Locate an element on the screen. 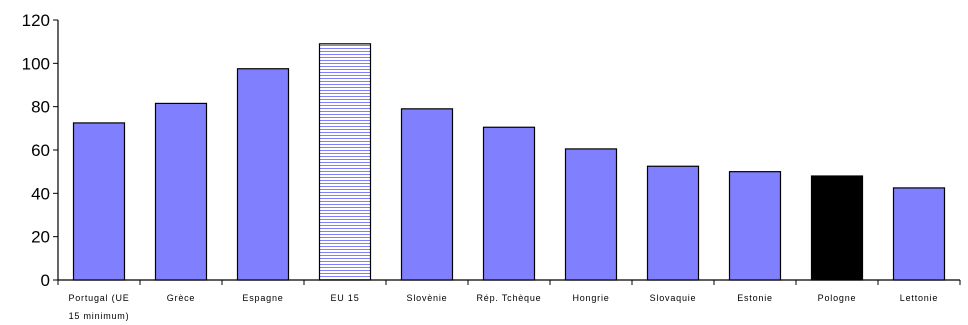  y-tick-label: 40 is located at coordinates (40, 193).